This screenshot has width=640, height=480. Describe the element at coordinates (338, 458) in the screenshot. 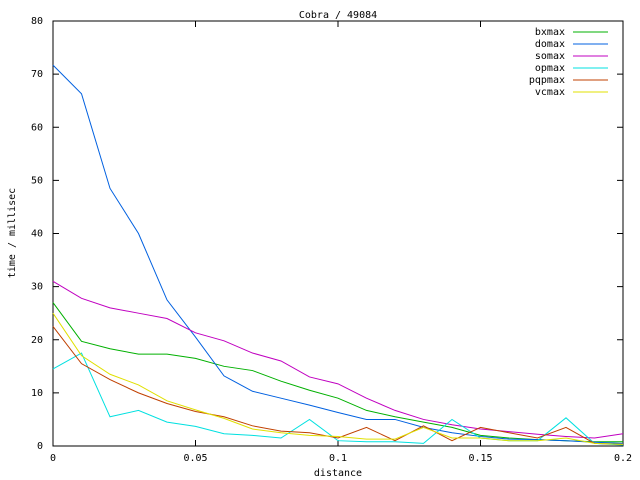

I see `x-tick-label: 0.1` at that location.